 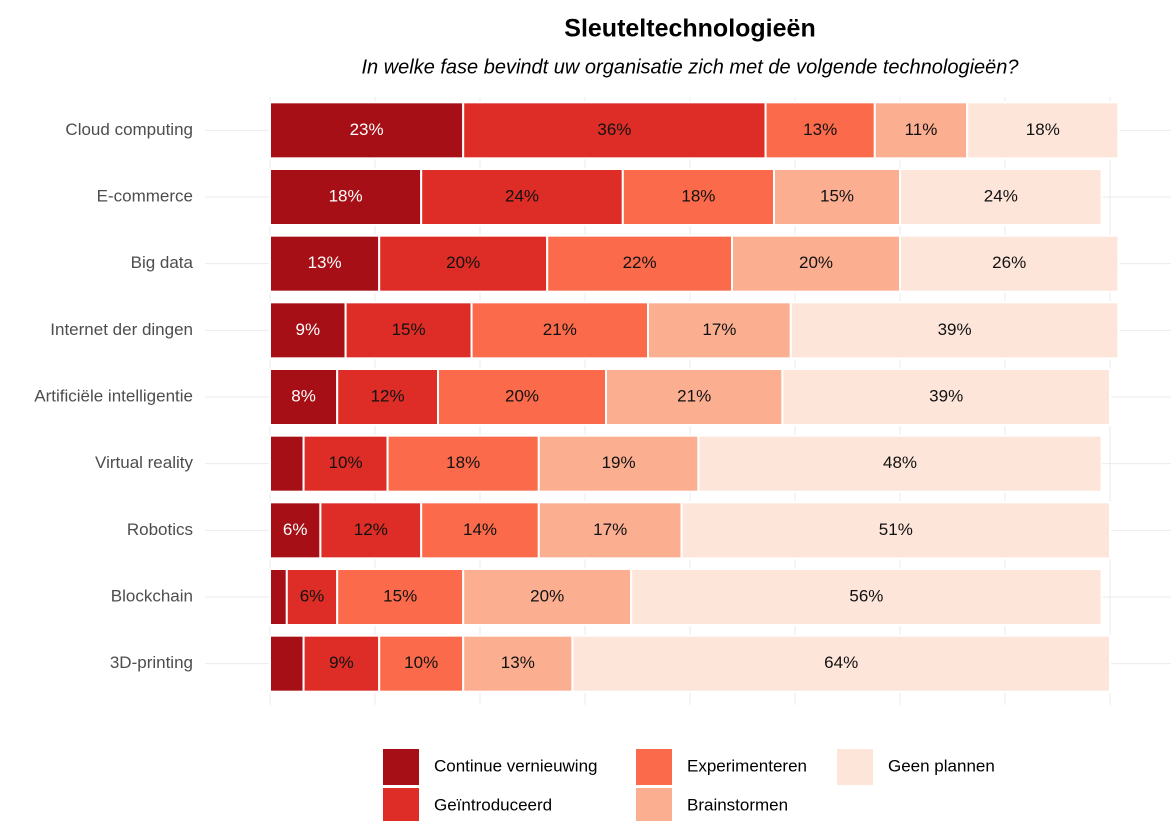 I want to click on legend-label: Geïntroduceerd, so click(x=493, y=804).